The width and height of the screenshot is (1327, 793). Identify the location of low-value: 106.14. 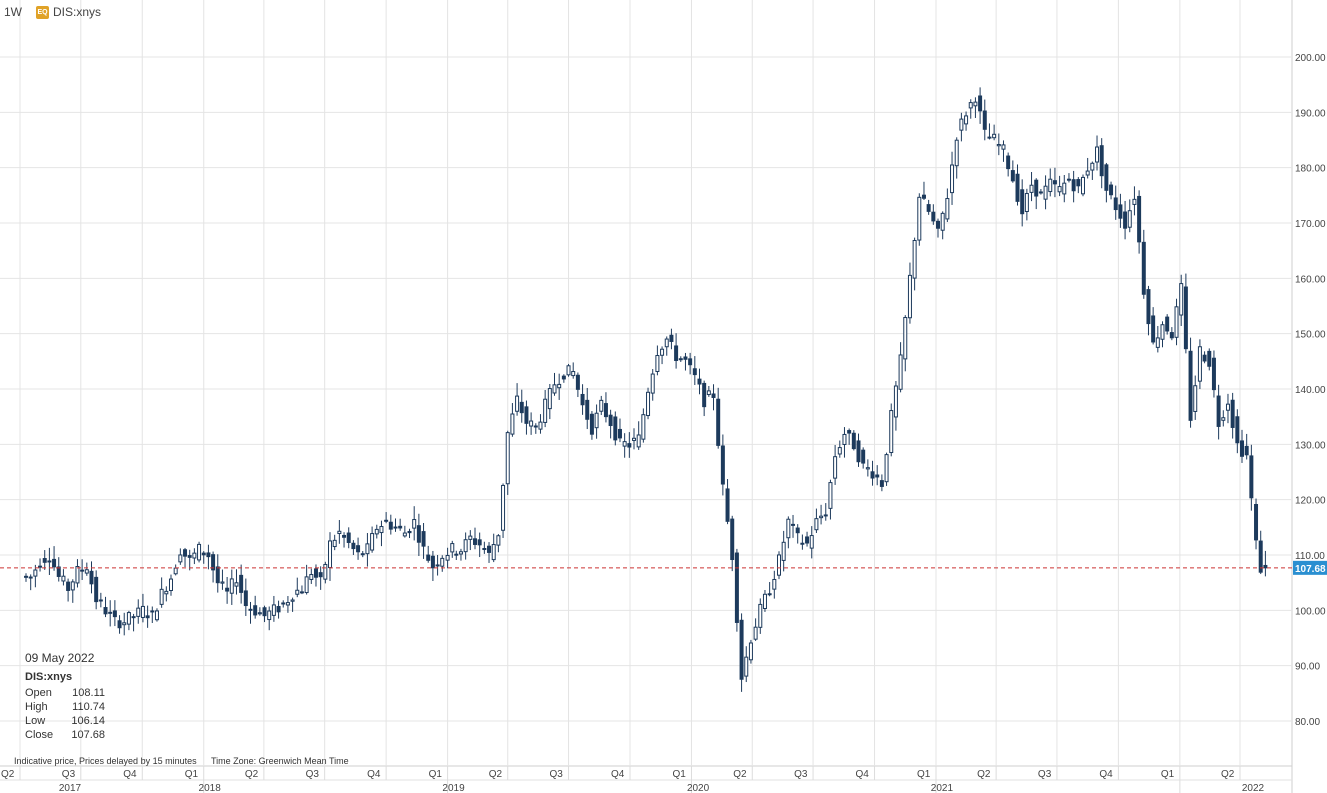
(88, 721).